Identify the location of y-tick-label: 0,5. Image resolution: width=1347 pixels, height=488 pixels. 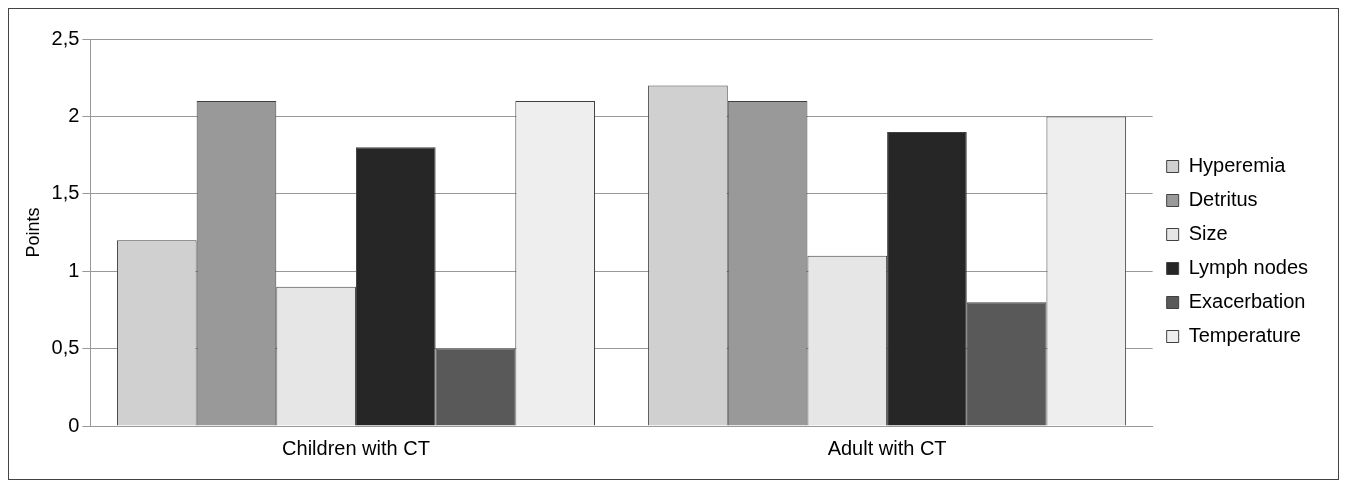
(65, 347).